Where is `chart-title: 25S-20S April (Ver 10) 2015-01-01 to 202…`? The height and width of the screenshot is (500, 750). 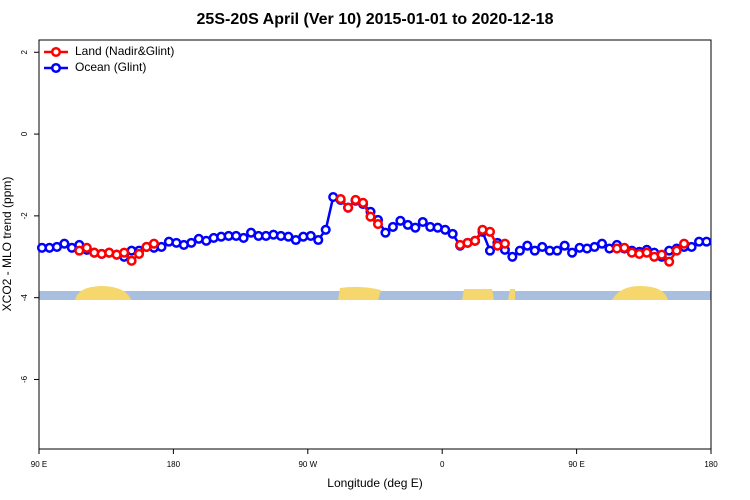 chart-title: 25S-20S April (Ver 10) 2015-01-01 to 202… is located at coordinates (375, 19).